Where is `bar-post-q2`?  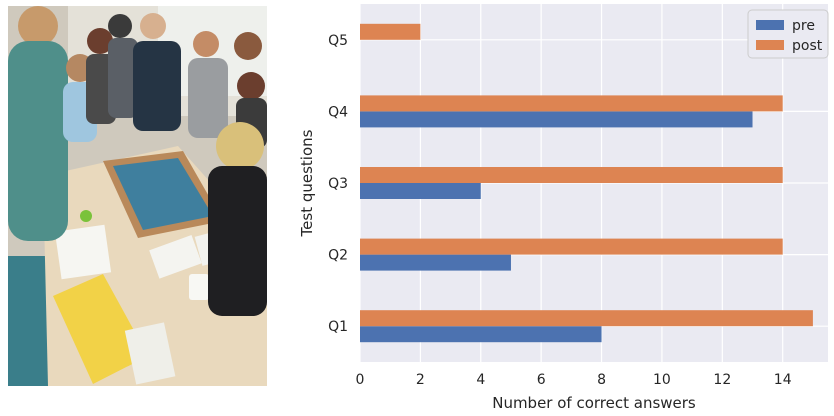 bar-post-q2 is located at coordinates (571, 246).